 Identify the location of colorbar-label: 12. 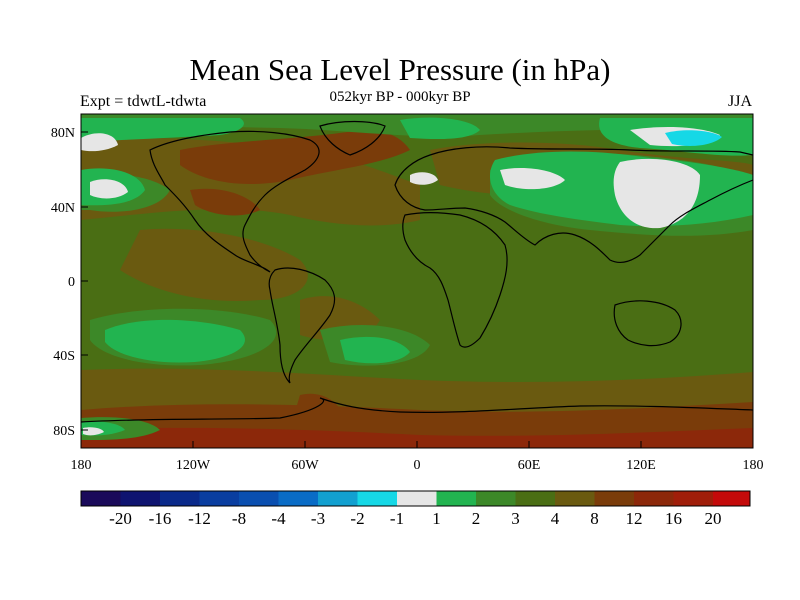
(634, 518).